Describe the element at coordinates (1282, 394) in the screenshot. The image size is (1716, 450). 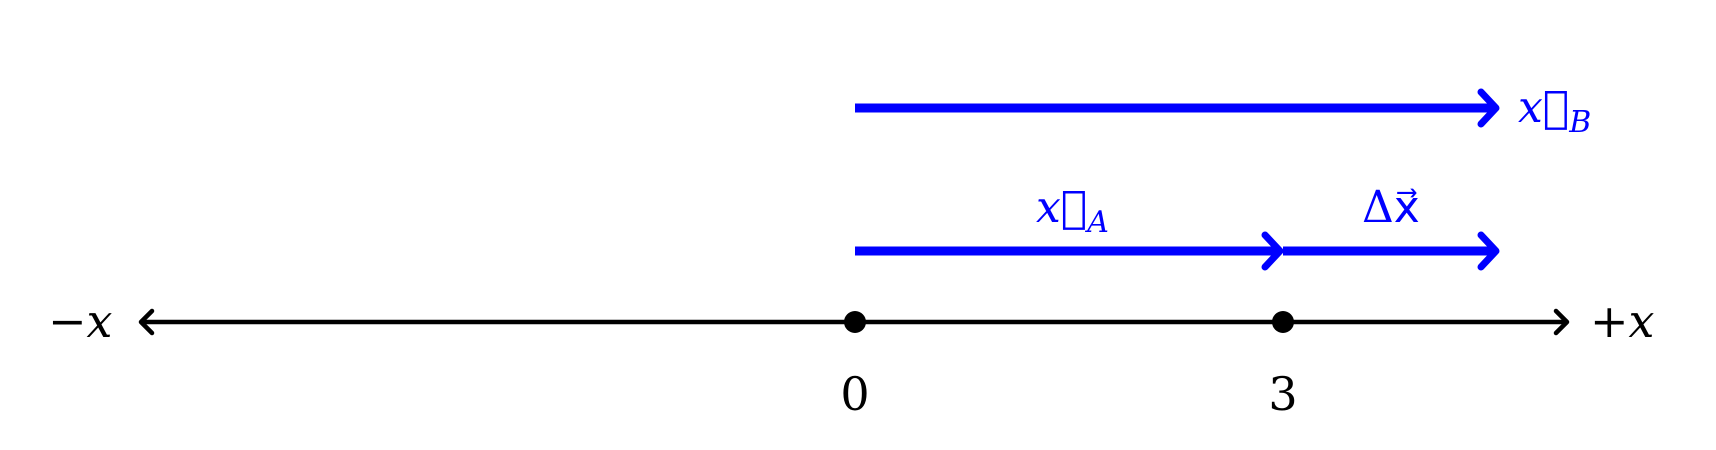
I see `point-three-label: 3` at that location.